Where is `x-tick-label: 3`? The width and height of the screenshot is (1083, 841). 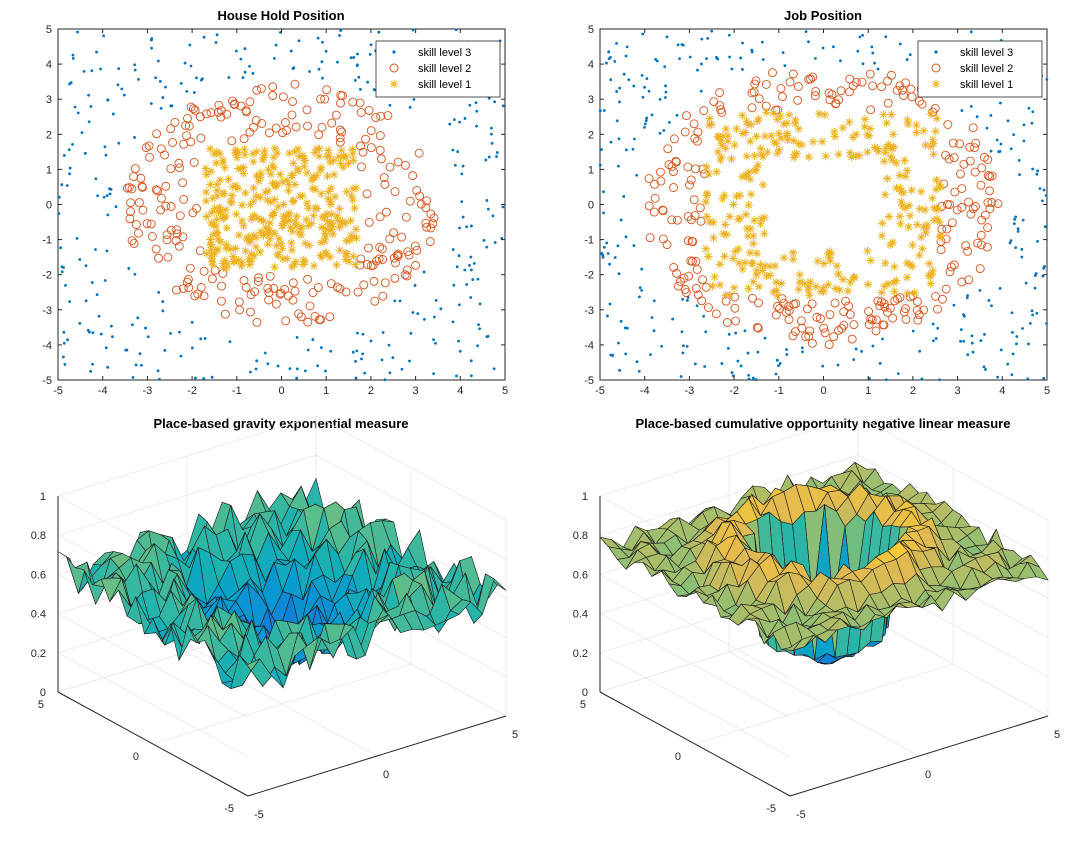
x-tick-label: 3 is located at coordinates (958, 391).